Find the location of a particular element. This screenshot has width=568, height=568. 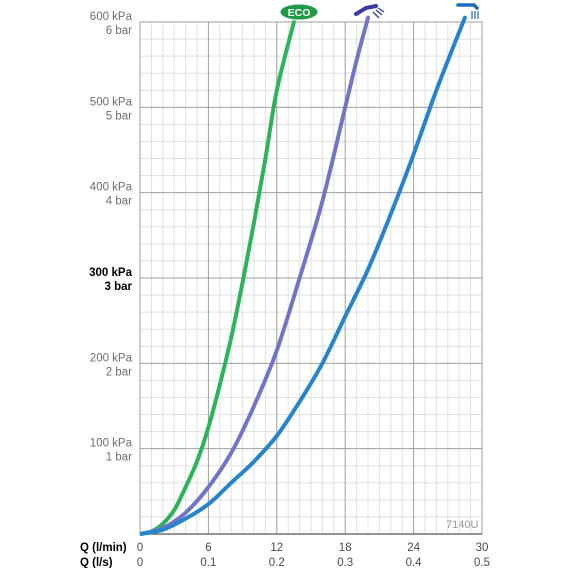

hand-shower-handle is located at coordinates (366, 10).